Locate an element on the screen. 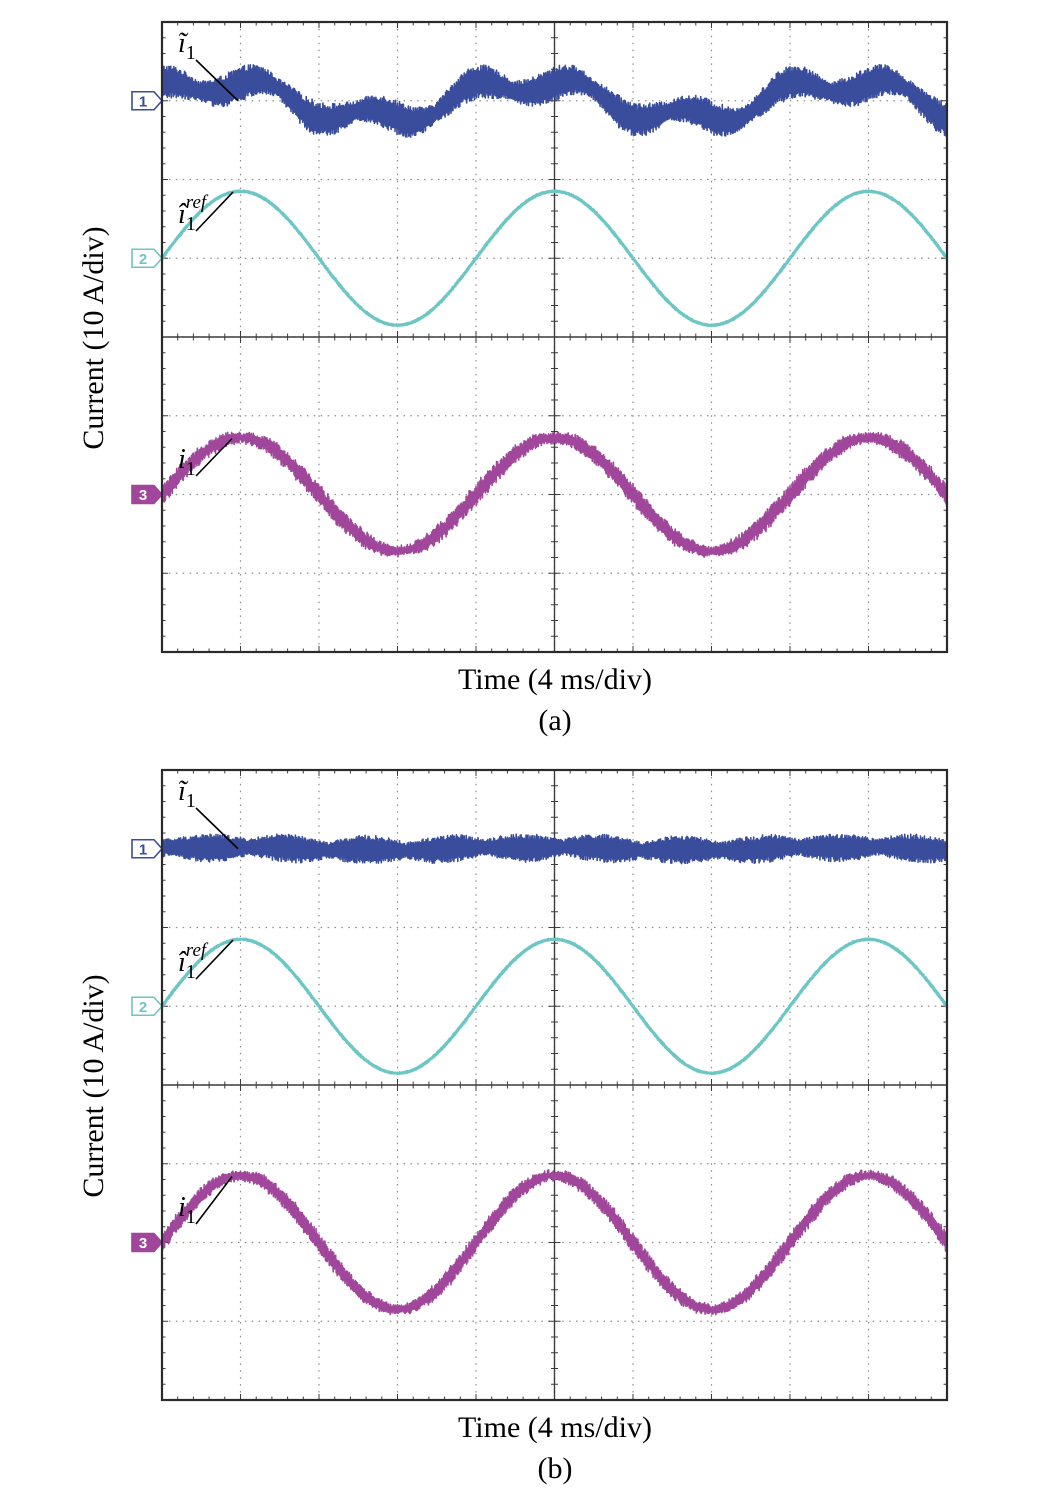 The width and height of the screenshot is (1040, 1495). subplot-label: (b) is located at coordinates (555, 1468).